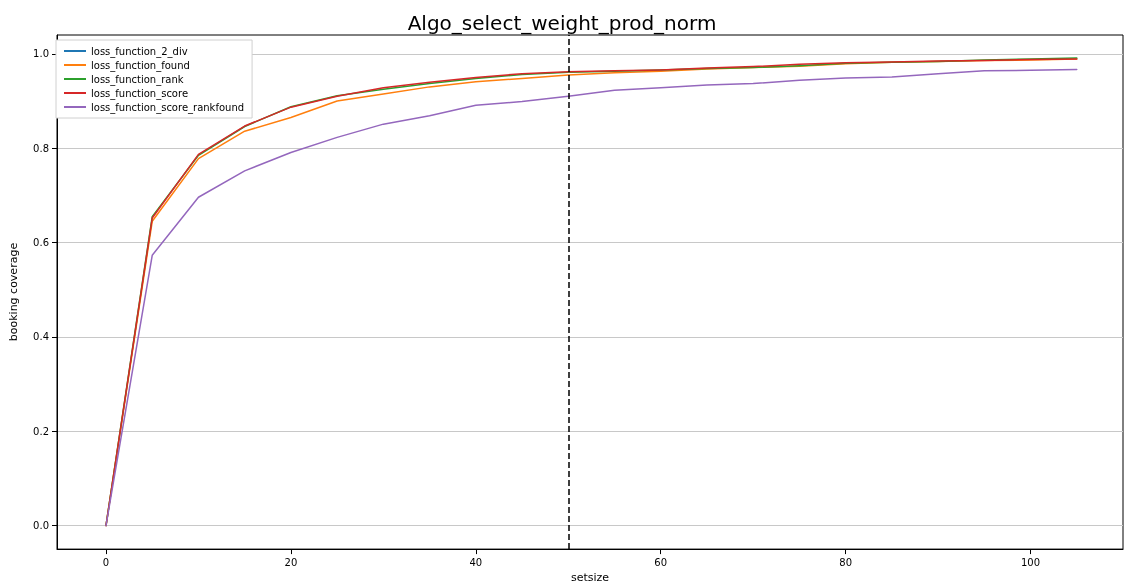 This screenshot has height=588, width=1124. I want to click on x-tick-label: 60, so click(661, 562).